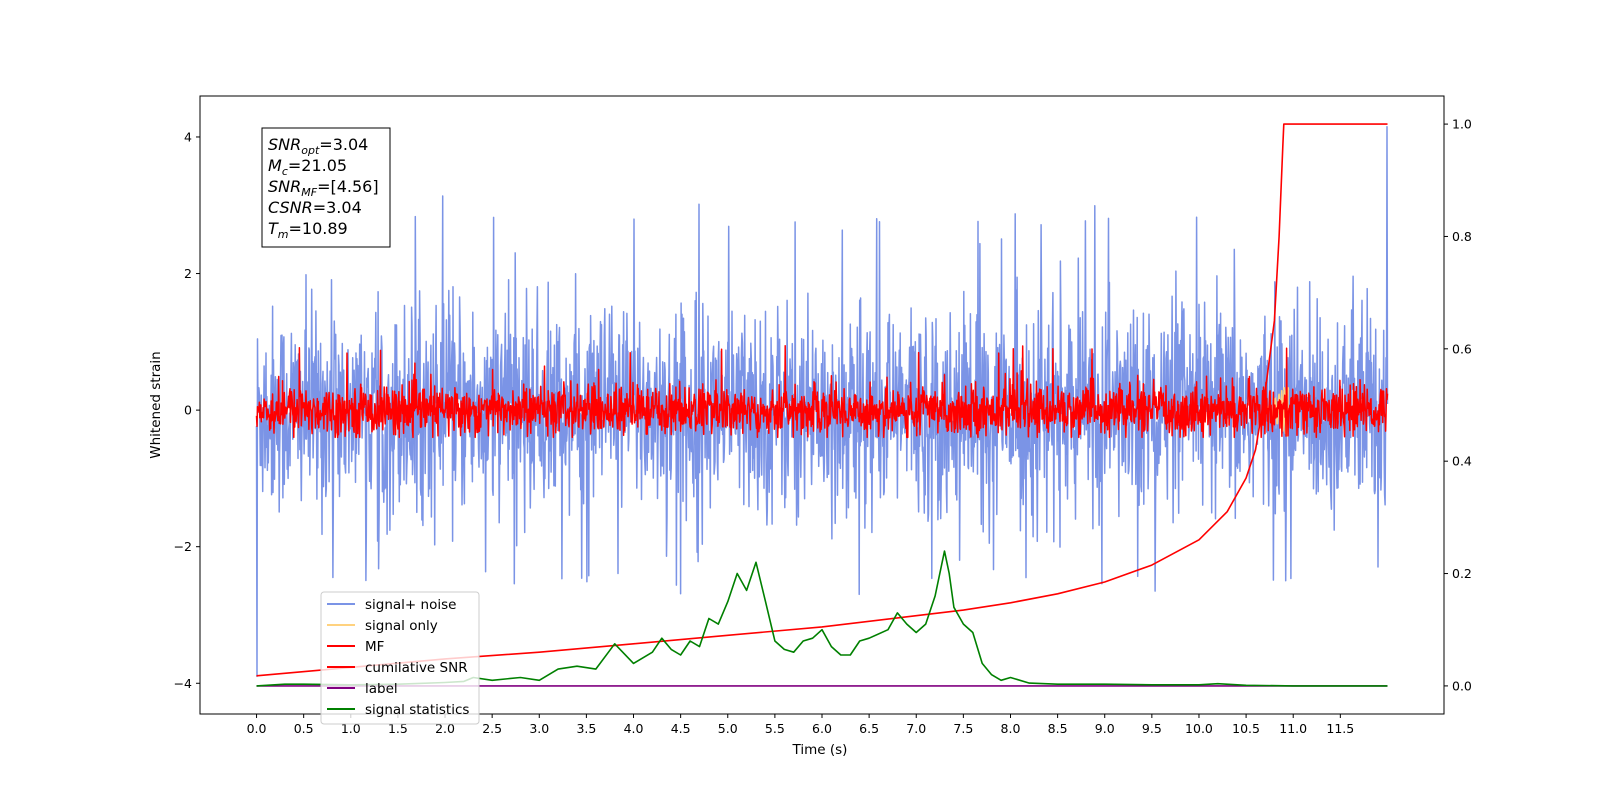  I want to click on annotation-symbol: CSNR, so click(290, 207).